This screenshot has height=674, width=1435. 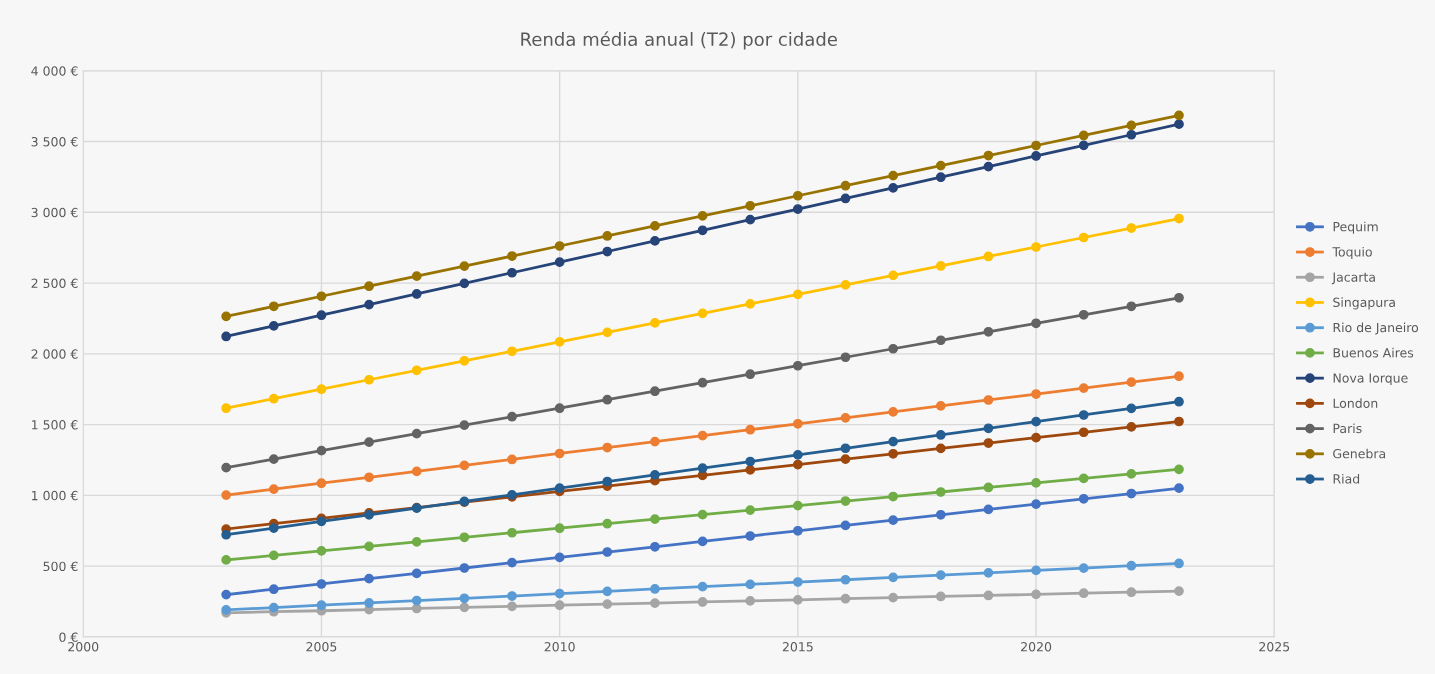 What do you see at coordinates (1364, 303) in the screenshot?
I see `legend-label: Singapura` at bounding box center [1364, 303].